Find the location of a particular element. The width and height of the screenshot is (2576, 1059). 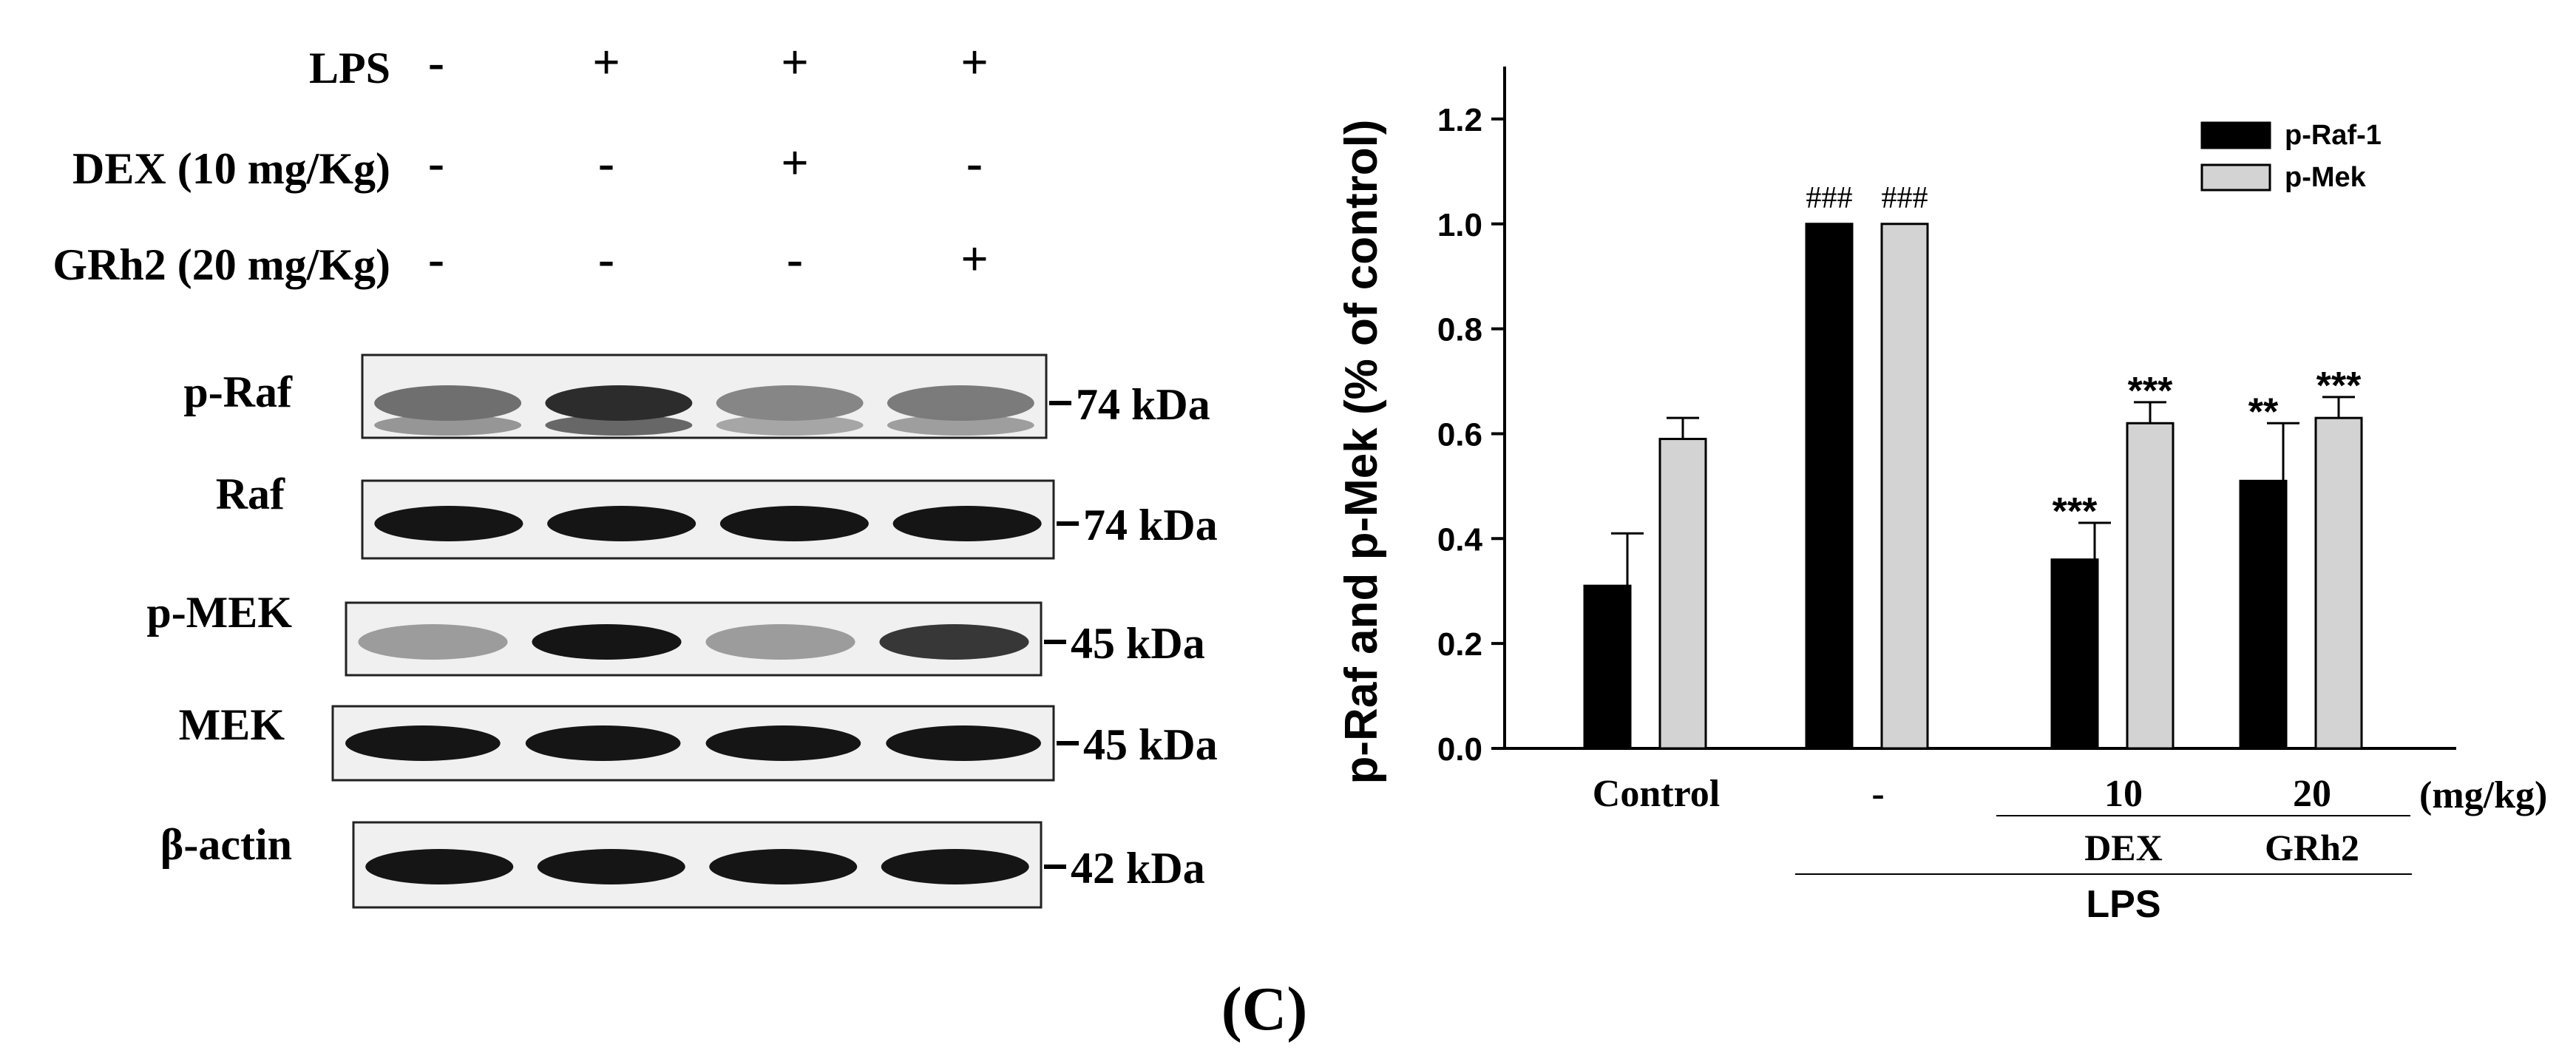

y-tick-label: 0.4 is located at coordinates (1460, 539).